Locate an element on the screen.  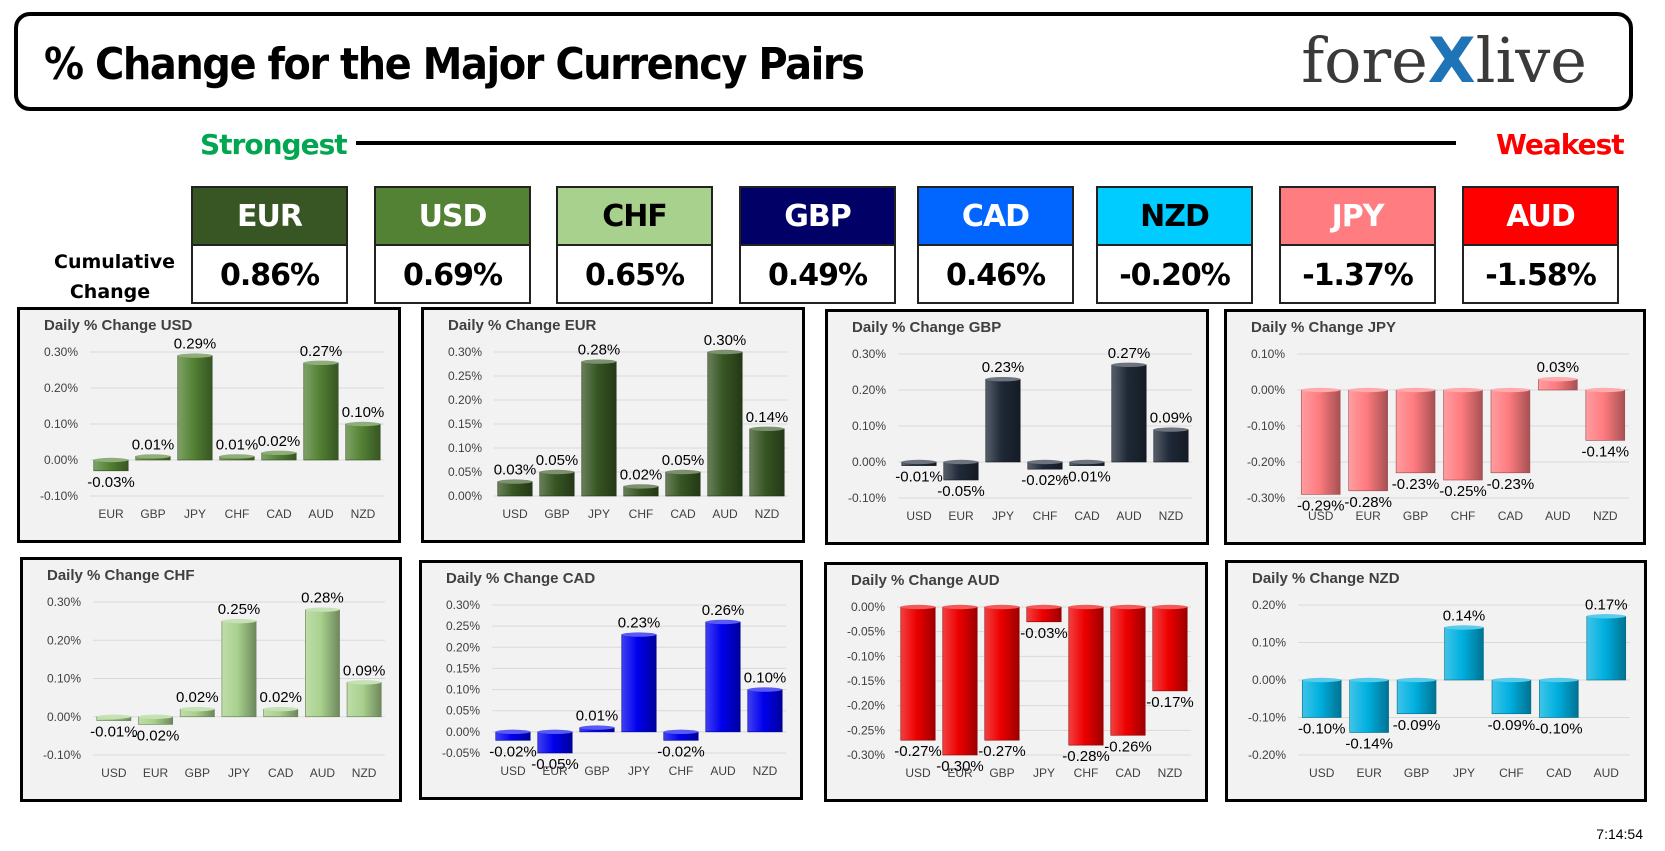
y-tick-label: 0.20% is located at coordinates (869, 390).